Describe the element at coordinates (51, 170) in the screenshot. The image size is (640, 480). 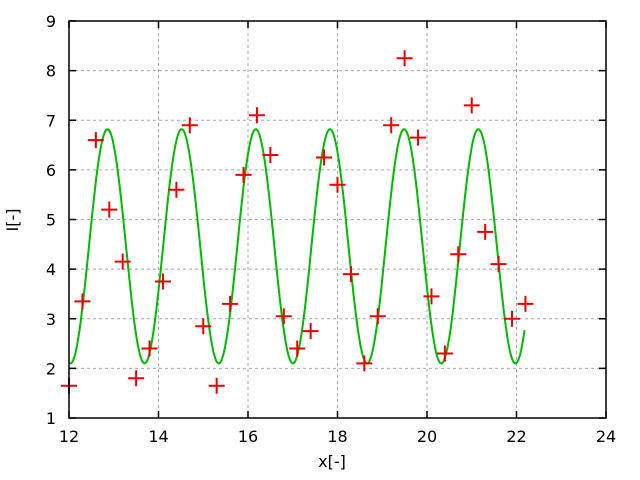
I see `y-tick-label: 6` at that location.